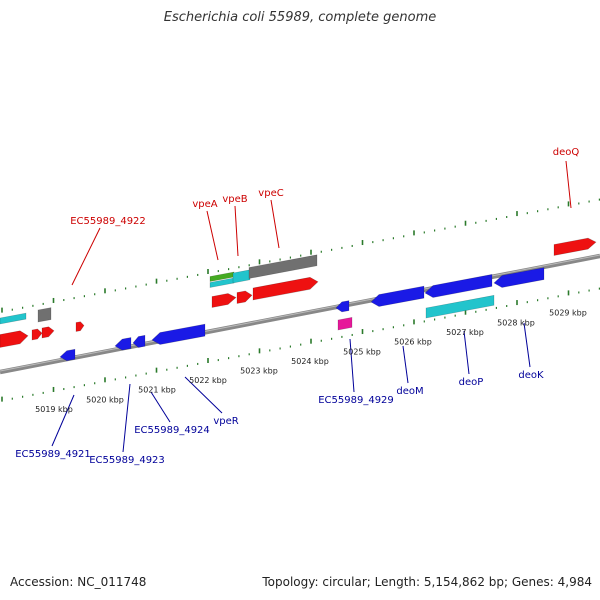 Image resolution: width=600 pixels, height=600 pixels. I want to click on kbp-label: 5020 kbp, so click(105, 399).